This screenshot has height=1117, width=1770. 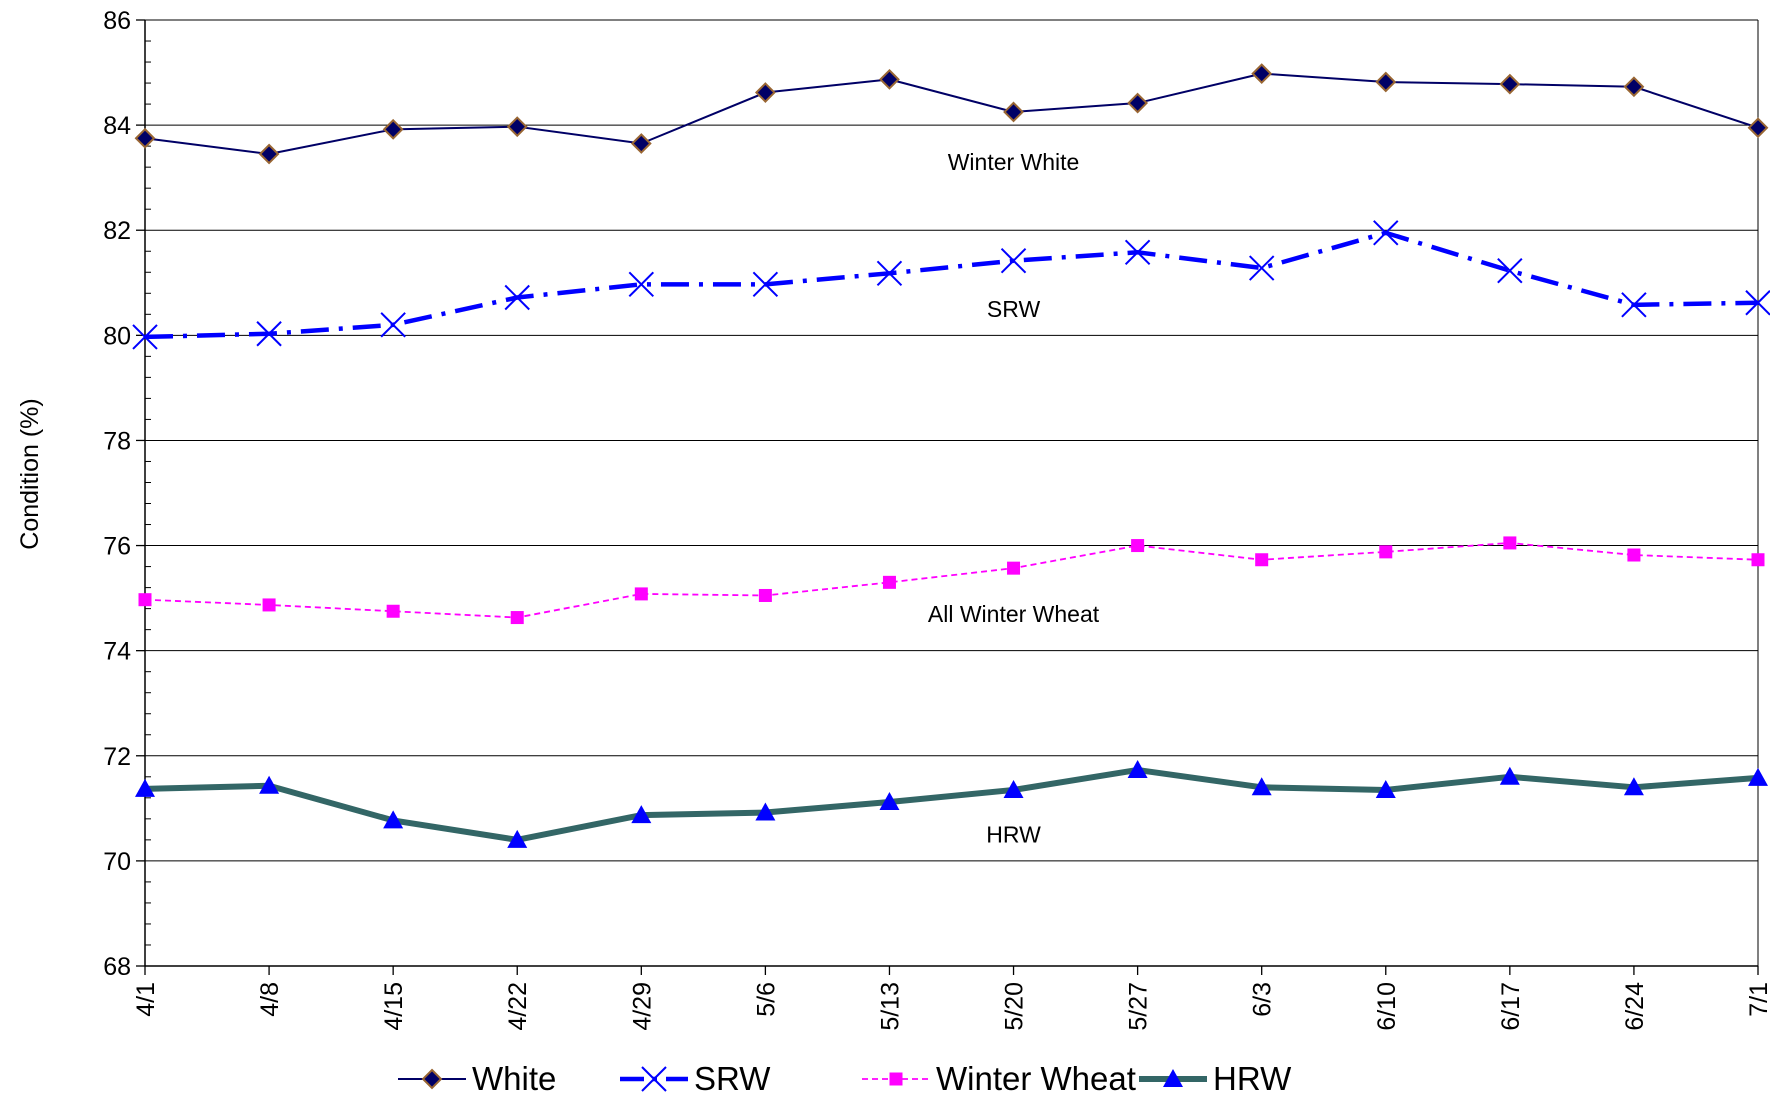 I want to click on x-tick-label: 5/20, so click(x=1015, y=1006).